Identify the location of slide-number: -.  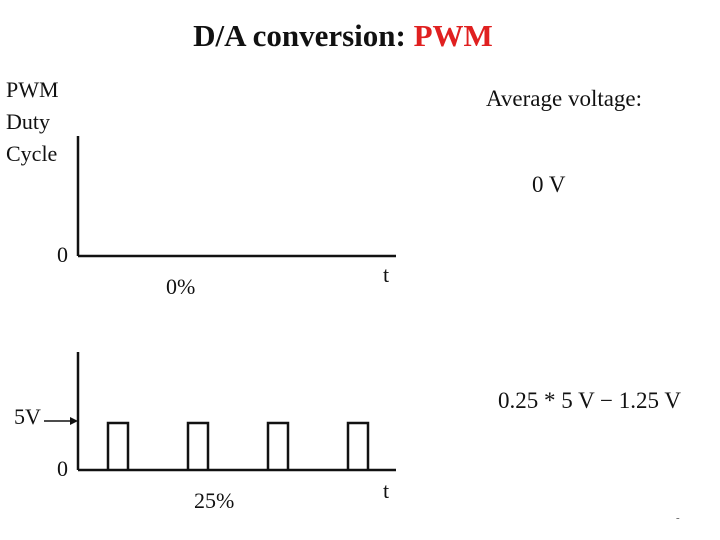
(678, 518).